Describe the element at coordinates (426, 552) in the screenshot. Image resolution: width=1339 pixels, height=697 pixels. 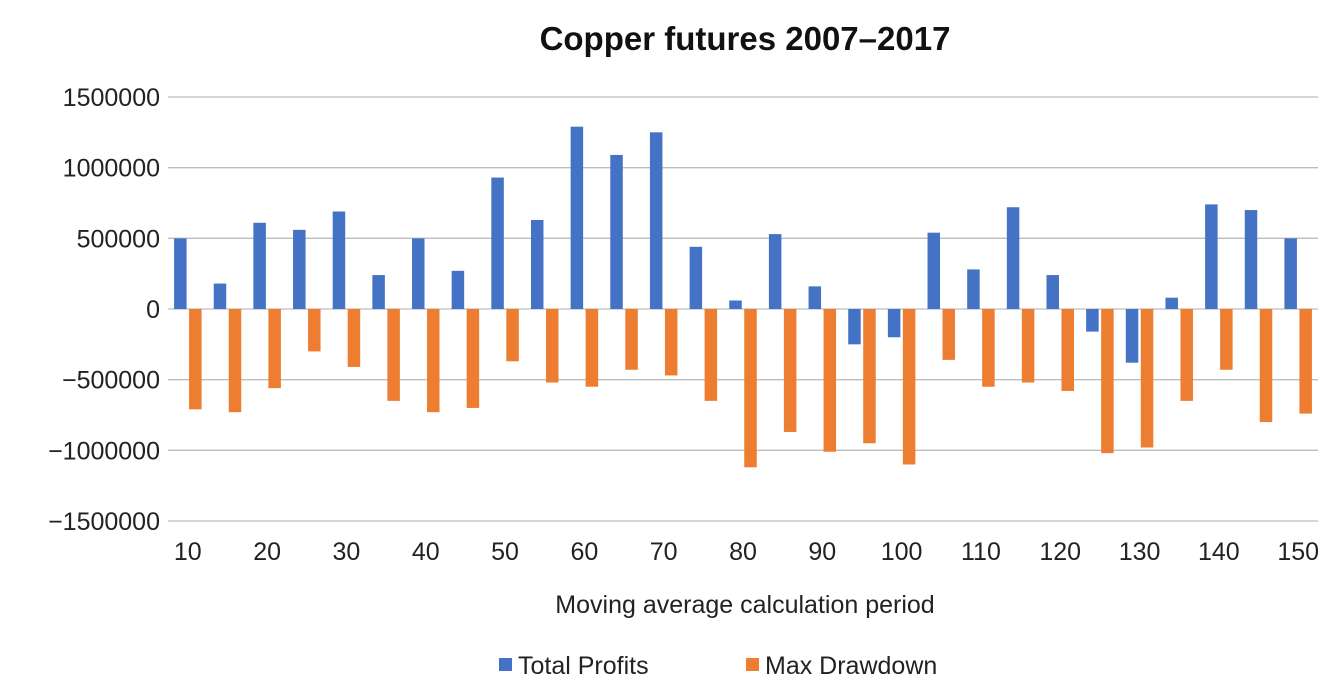
I see `x-tick-label: 40` at that location.